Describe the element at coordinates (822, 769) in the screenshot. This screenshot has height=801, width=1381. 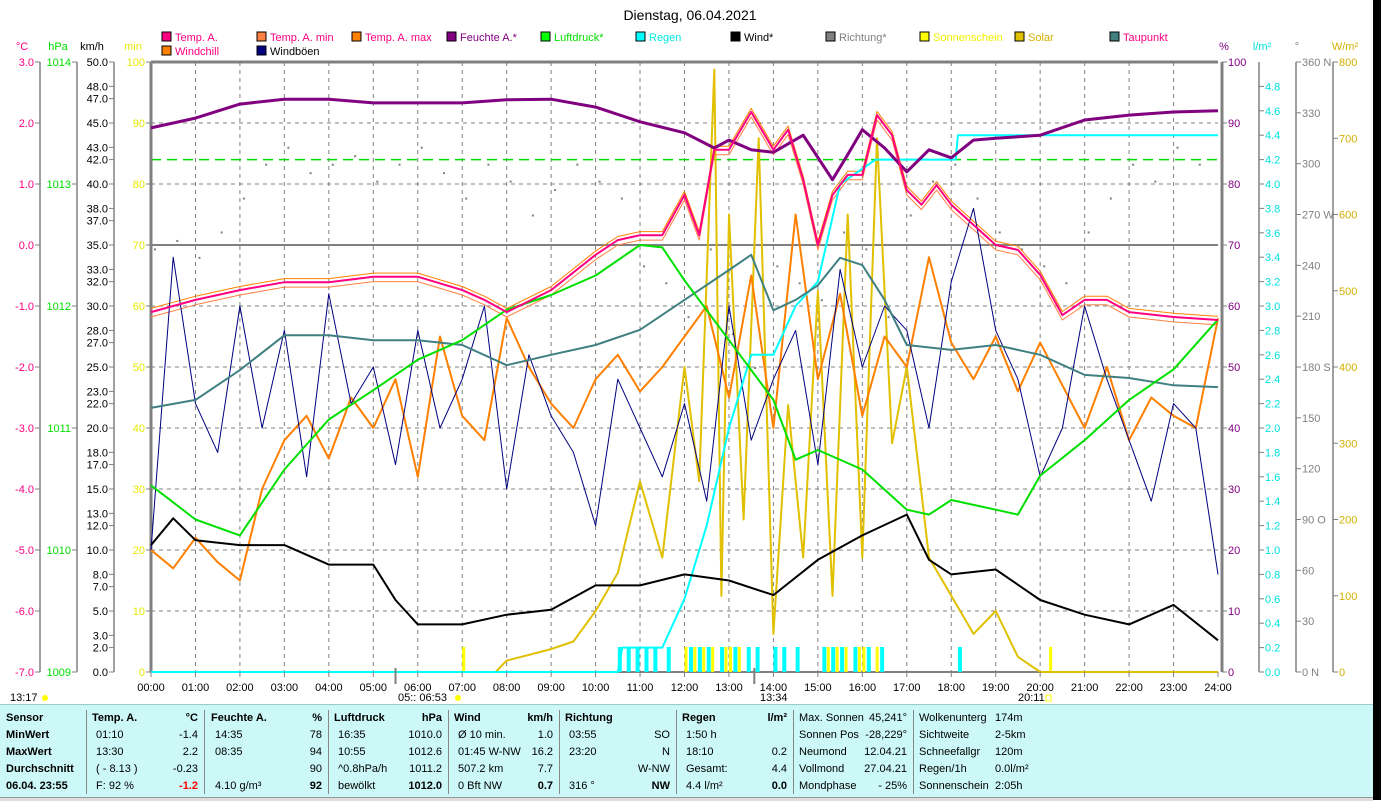
I see `info-label: Vollmond` at that location.